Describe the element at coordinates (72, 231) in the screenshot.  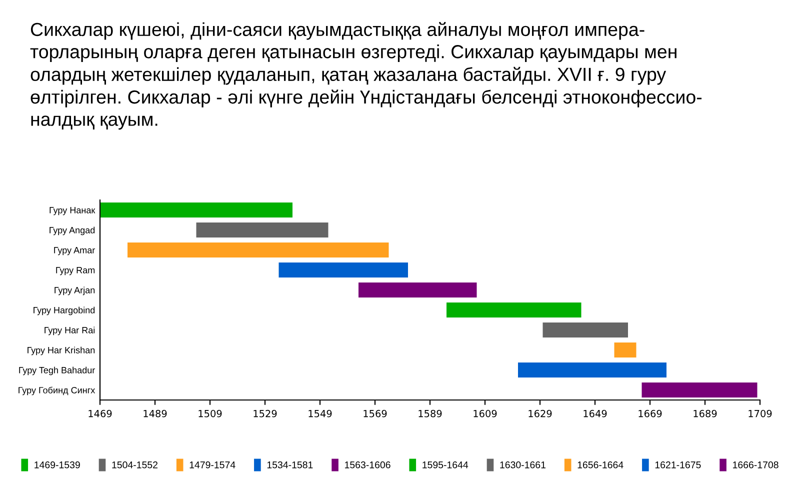
I see `y-tick-label: Гуру Angad` at that location.